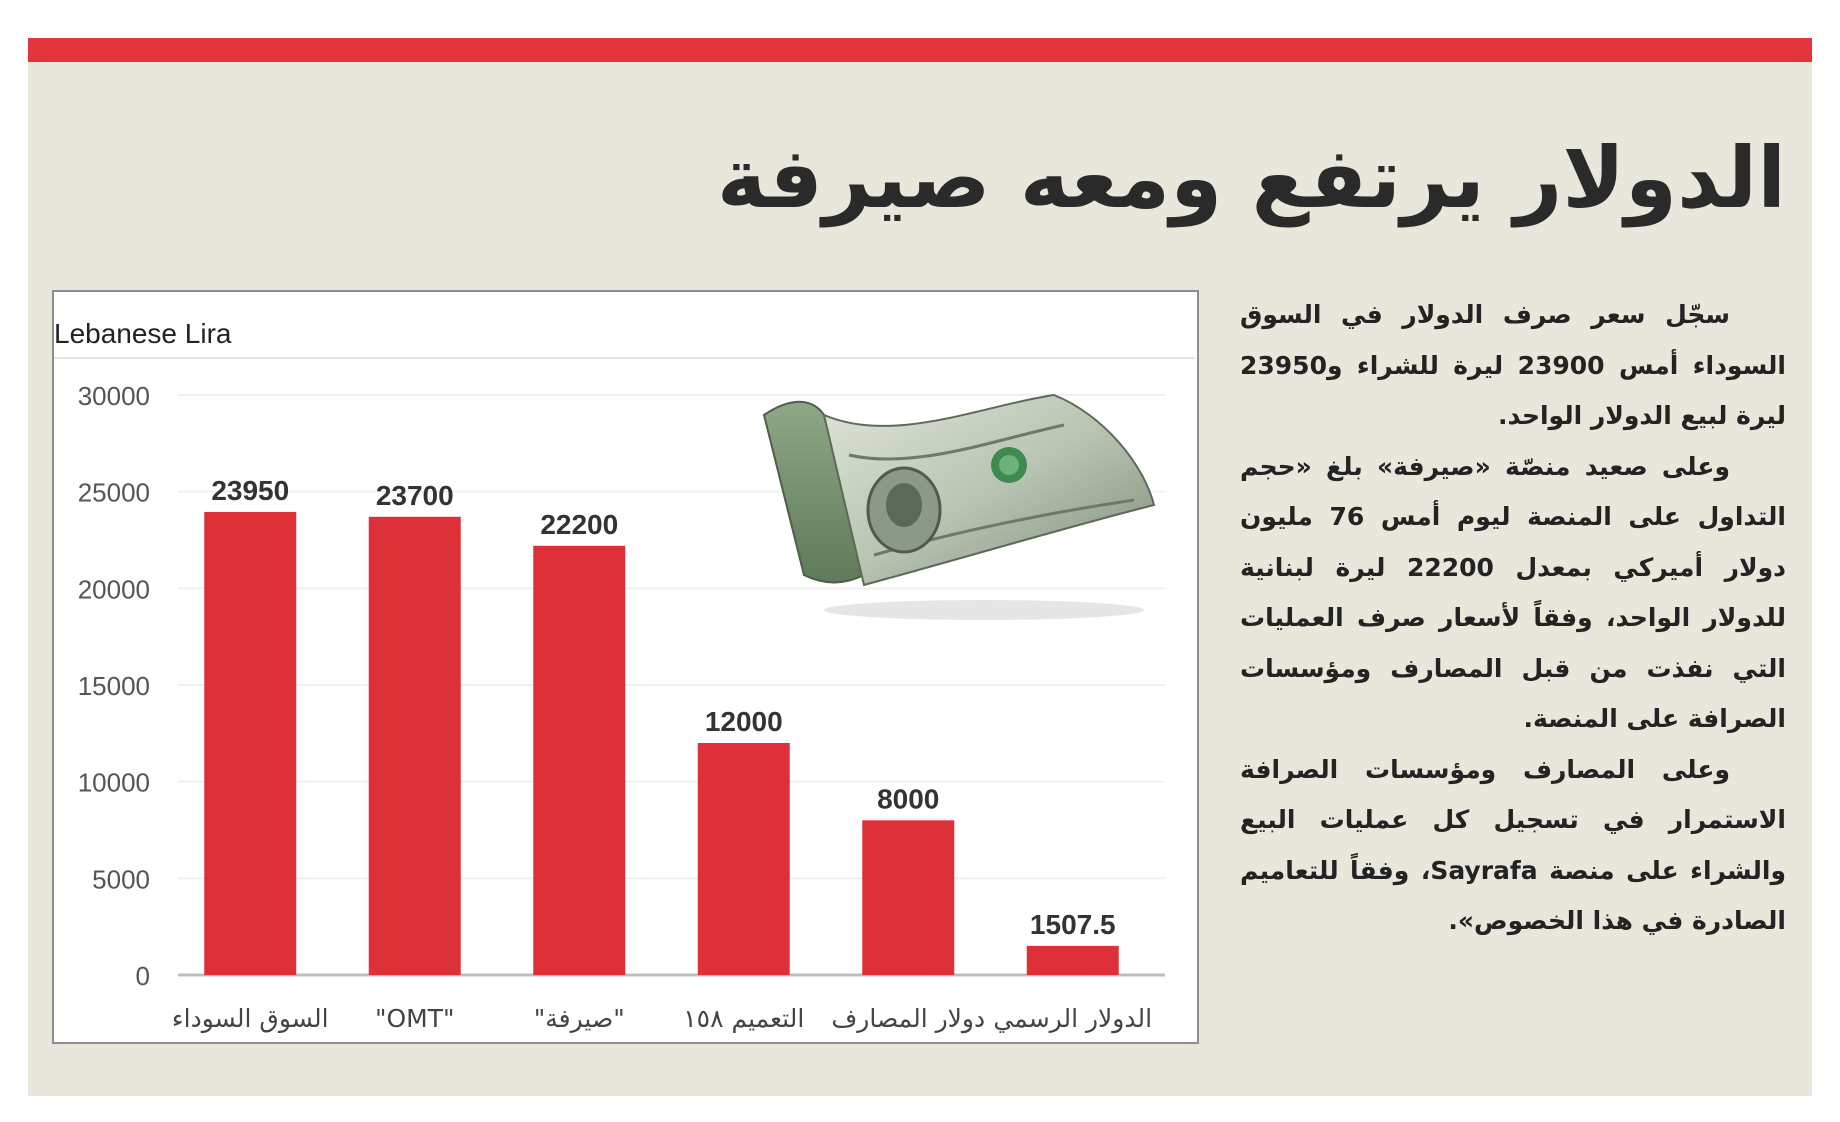 Image resolution: width=1840 pixels, height=1122 pixels. What do you see at coordinates (250, 1018) in the screenshot?
I see `x-category-label: السوق السوداء` at bounding box center [250, 1018].